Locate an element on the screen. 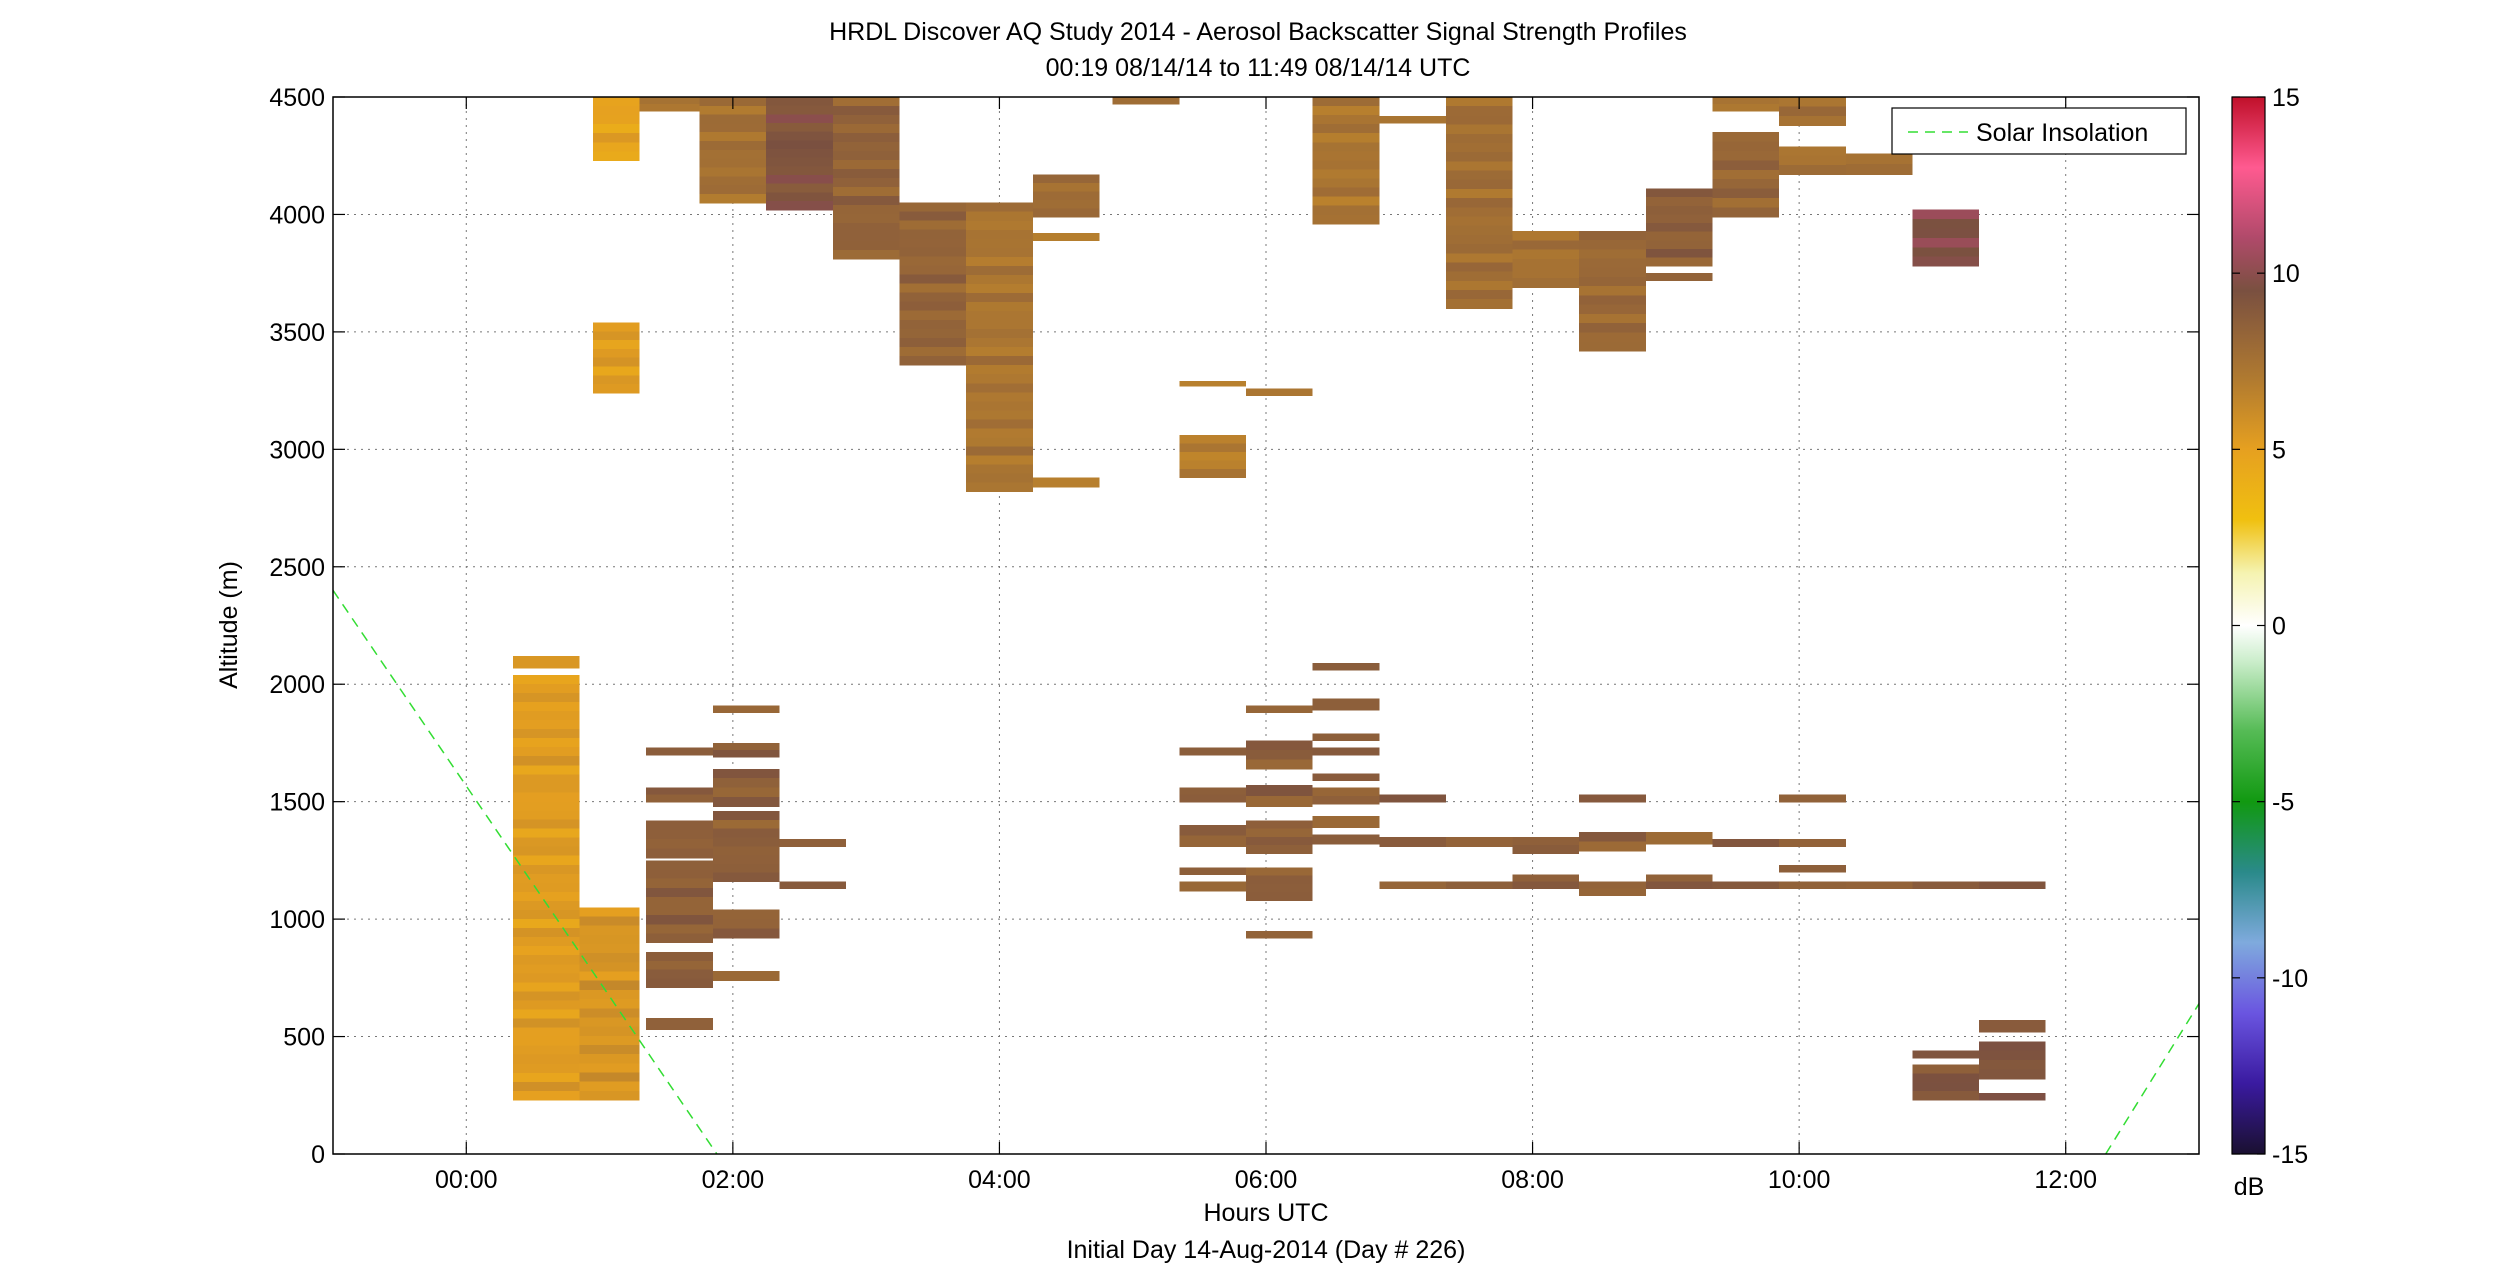 The width and height of the screenshot is (2515, 1282). y-tick-label-8: 4000 is located at coordinates (297, 215).